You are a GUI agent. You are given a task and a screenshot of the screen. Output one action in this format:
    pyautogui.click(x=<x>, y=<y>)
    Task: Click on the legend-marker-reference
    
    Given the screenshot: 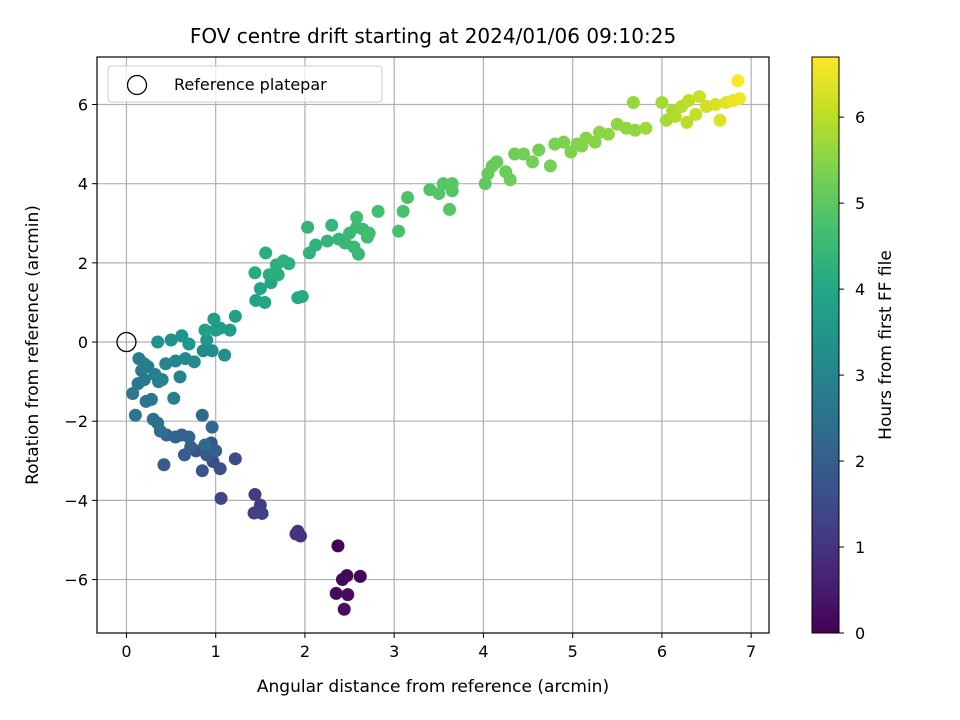 What is the action you would take?
    pyautogui.click(x=137, y=85)
    